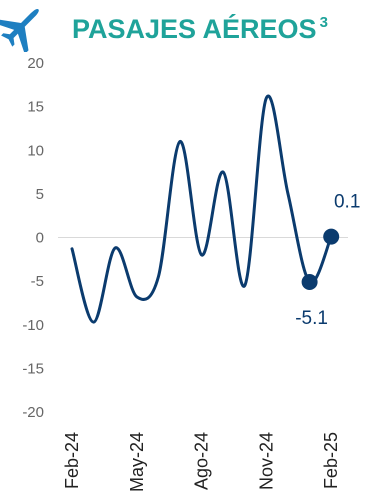  Describe the element at coordinates (311, 318) in the screenshot. I see `data-label: -5.1` at that location.